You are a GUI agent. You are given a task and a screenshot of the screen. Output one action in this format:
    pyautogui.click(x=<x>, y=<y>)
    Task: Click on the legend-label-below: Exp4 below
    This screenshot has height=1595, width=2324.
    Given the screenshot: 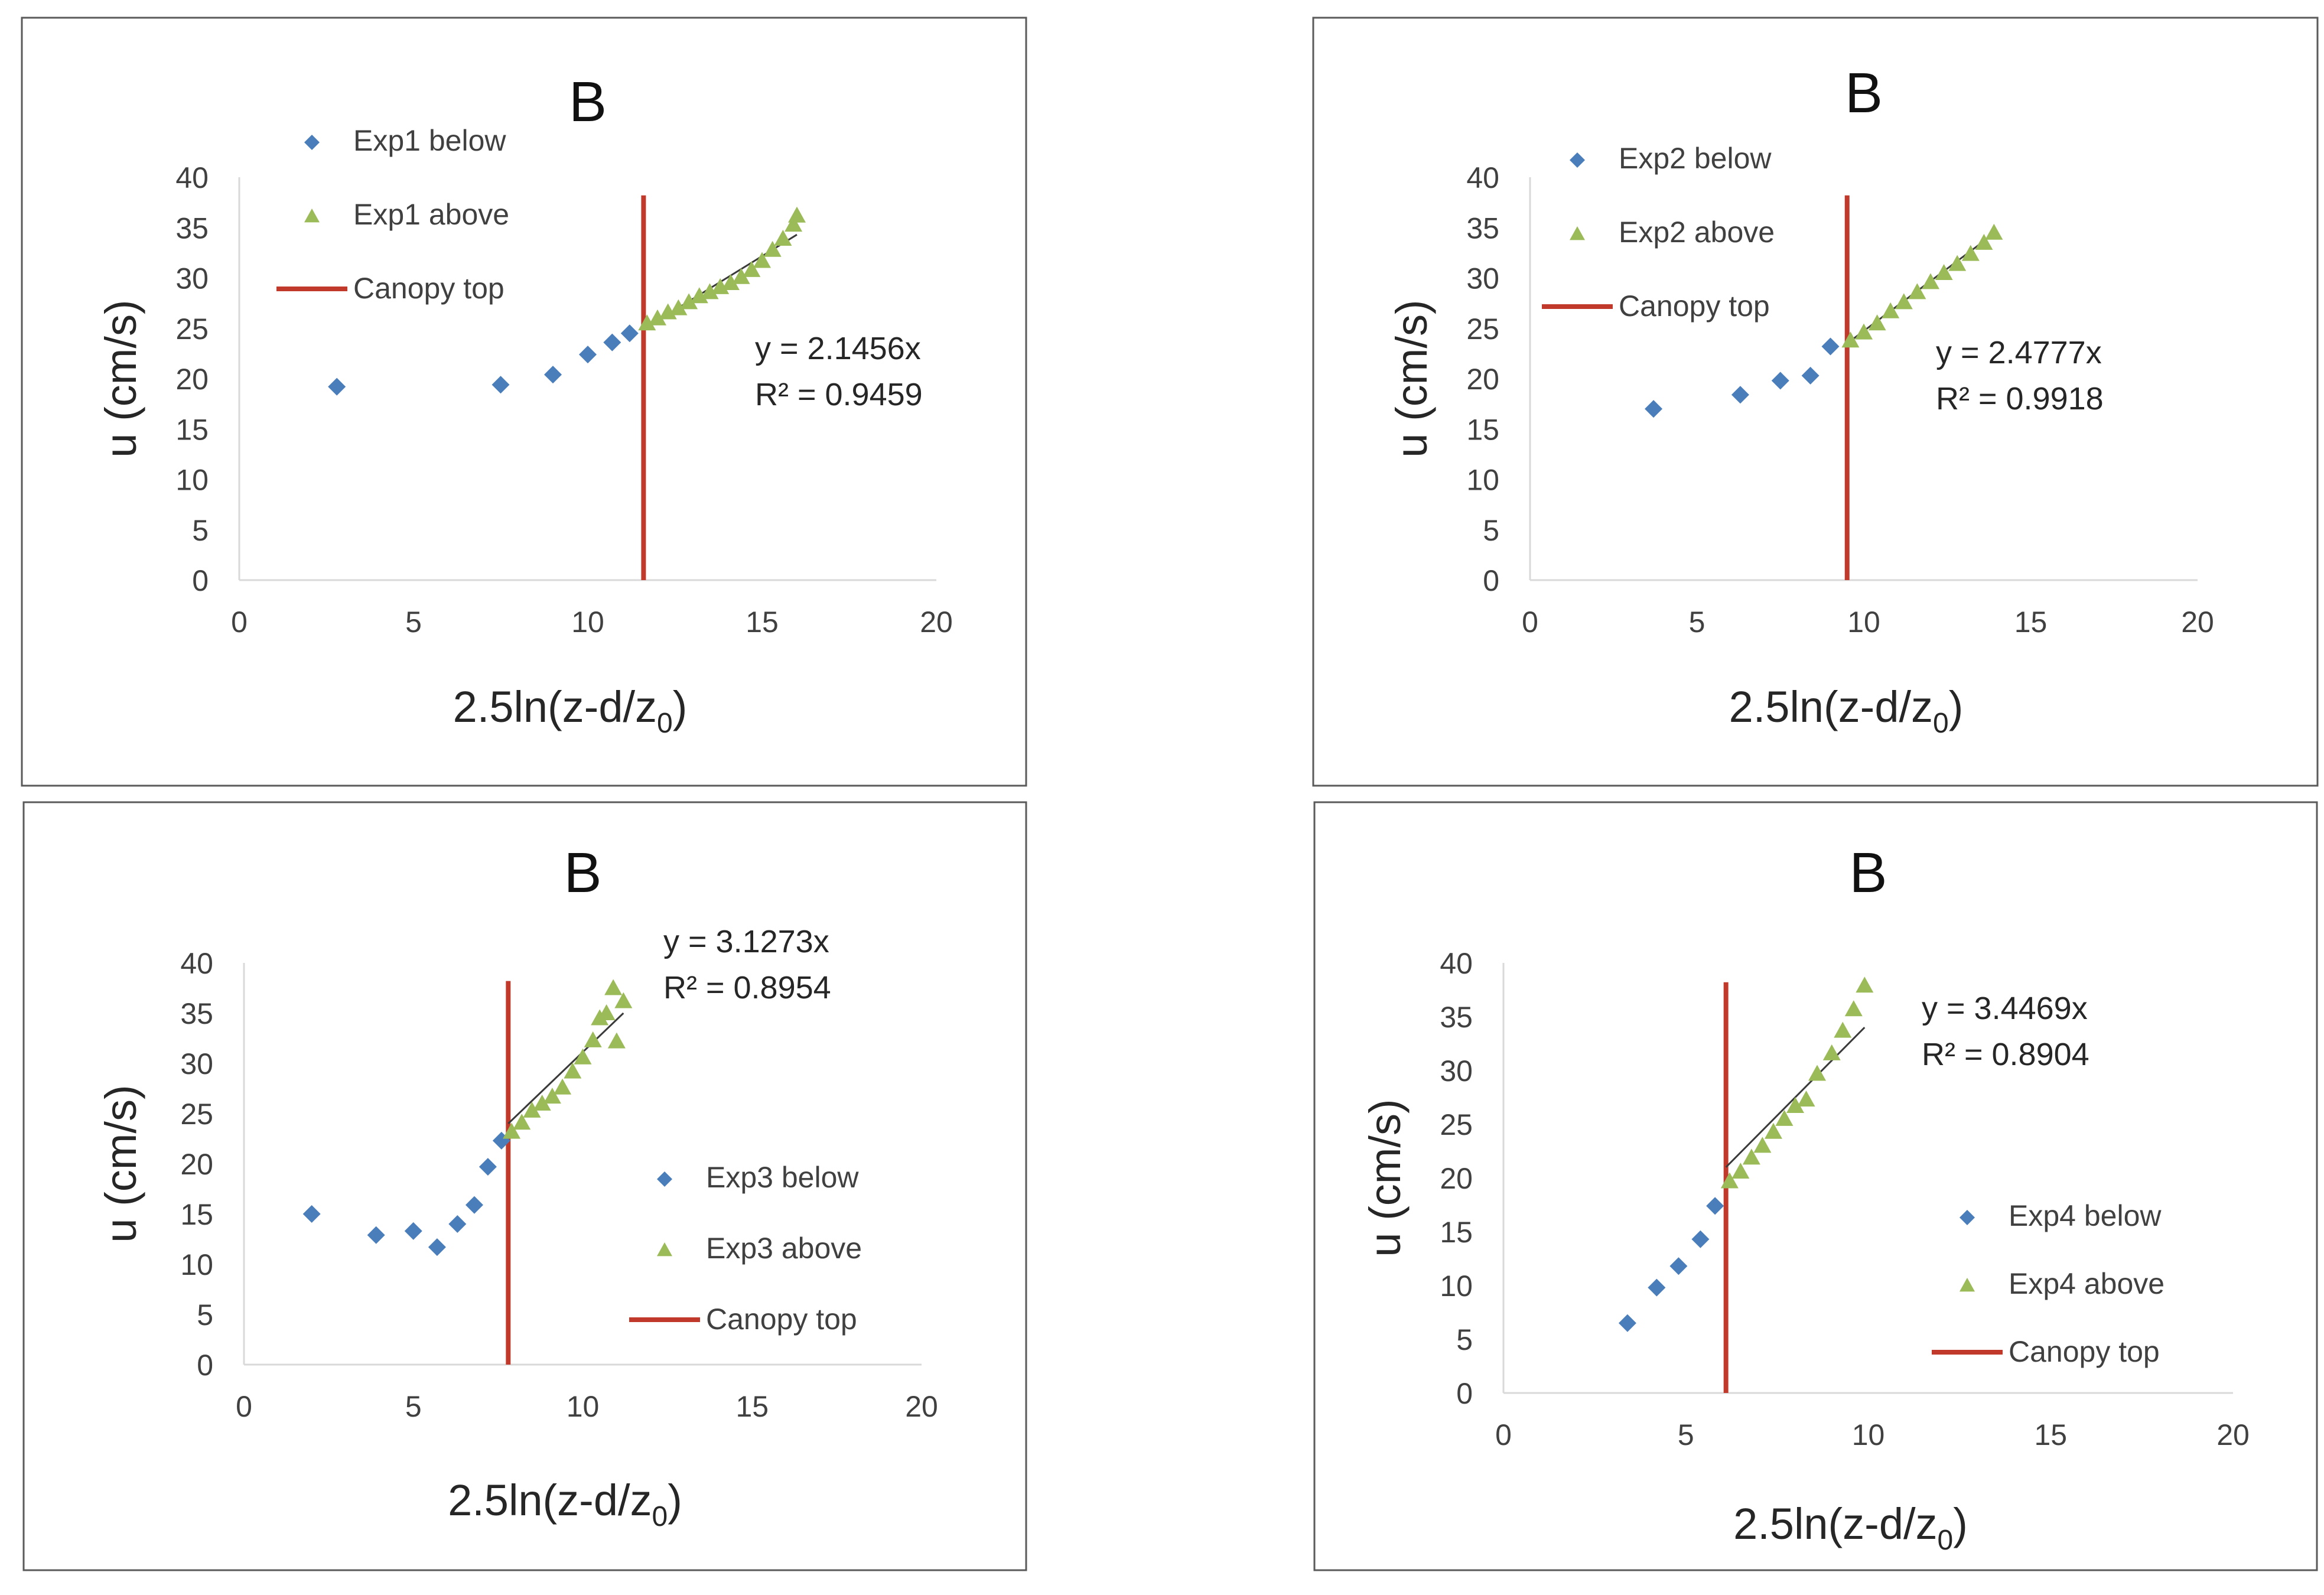 What is the action you would take?
    pyautogui.click(x=2085, y=1215)
    